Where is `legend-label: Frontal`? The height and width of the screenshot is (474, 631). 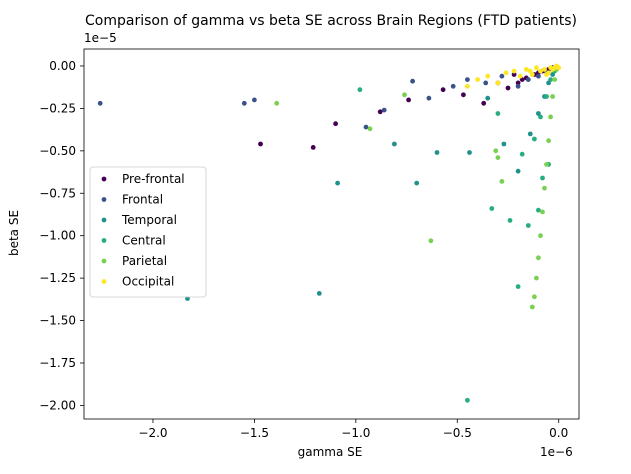
legend-label: Frontal is located at coordinates (142, 200).